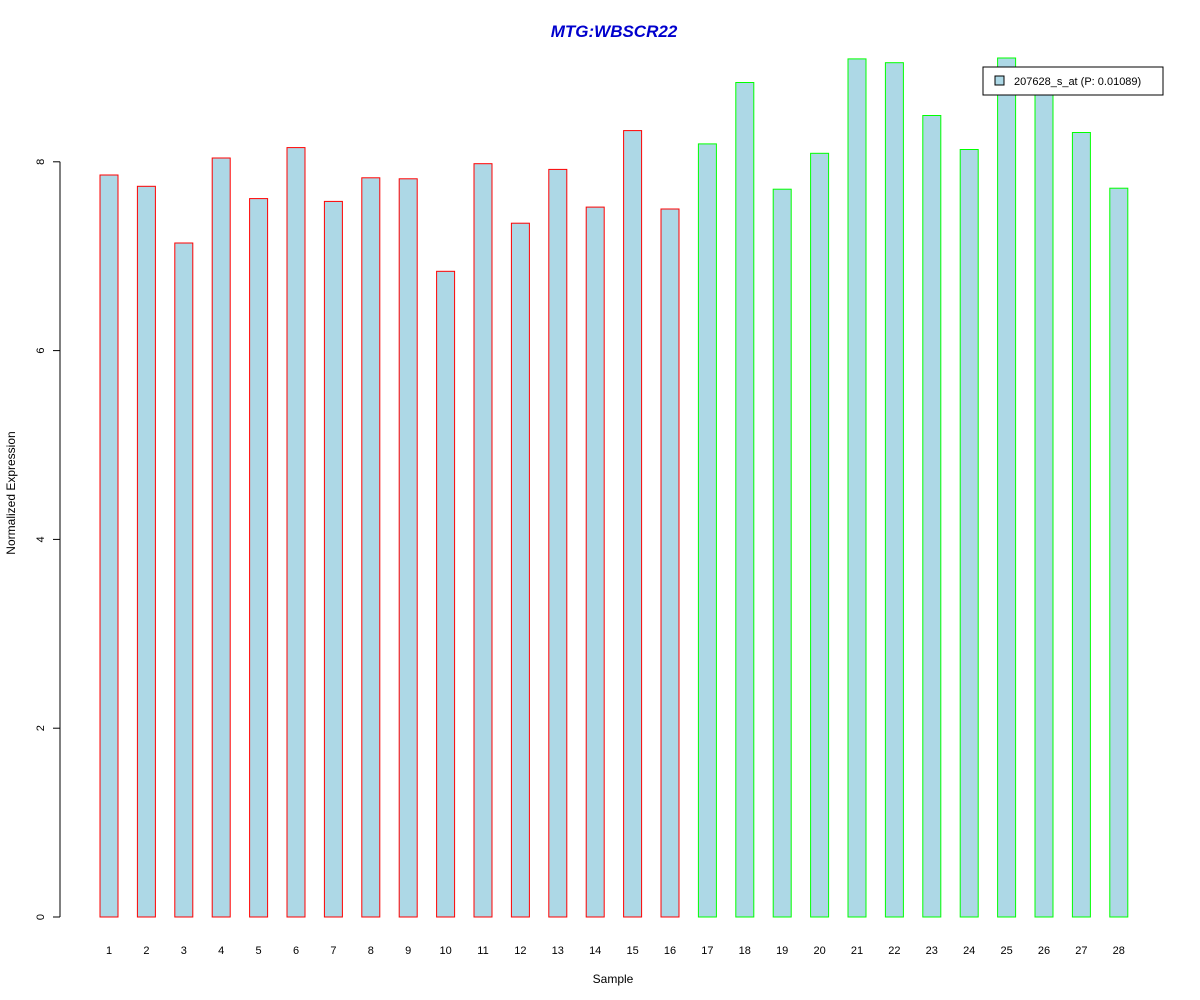 This screenshot has width=1200, height=1000. Describe the element at coordinates (41, 162) in the screenshot. I see `y-tick-label: 8` at that location.